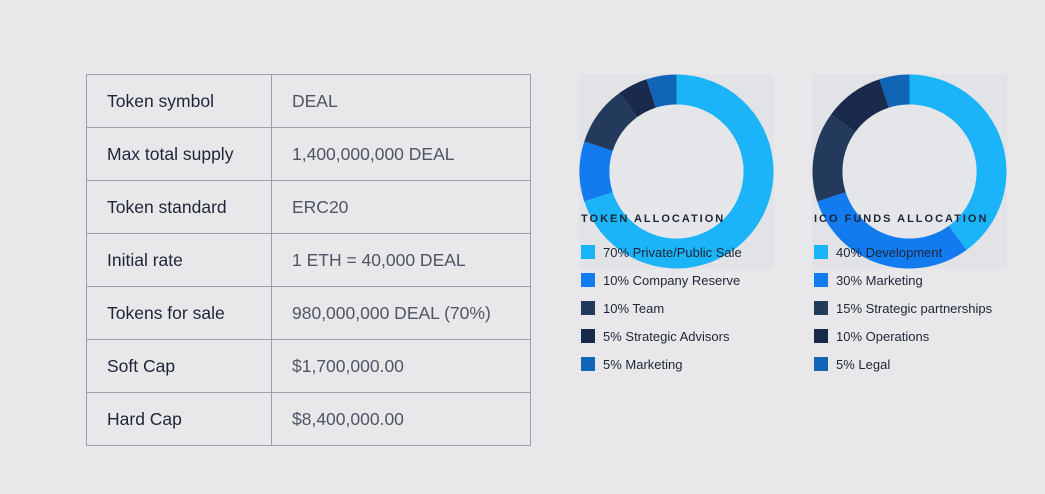 This screenshot has width=1045, height=494. What do you see at coordinates (401, 313) in the screenshot?
I see `token-info-value: 980,000,000 DEAL (70%)` at bounding box center [401, 313].